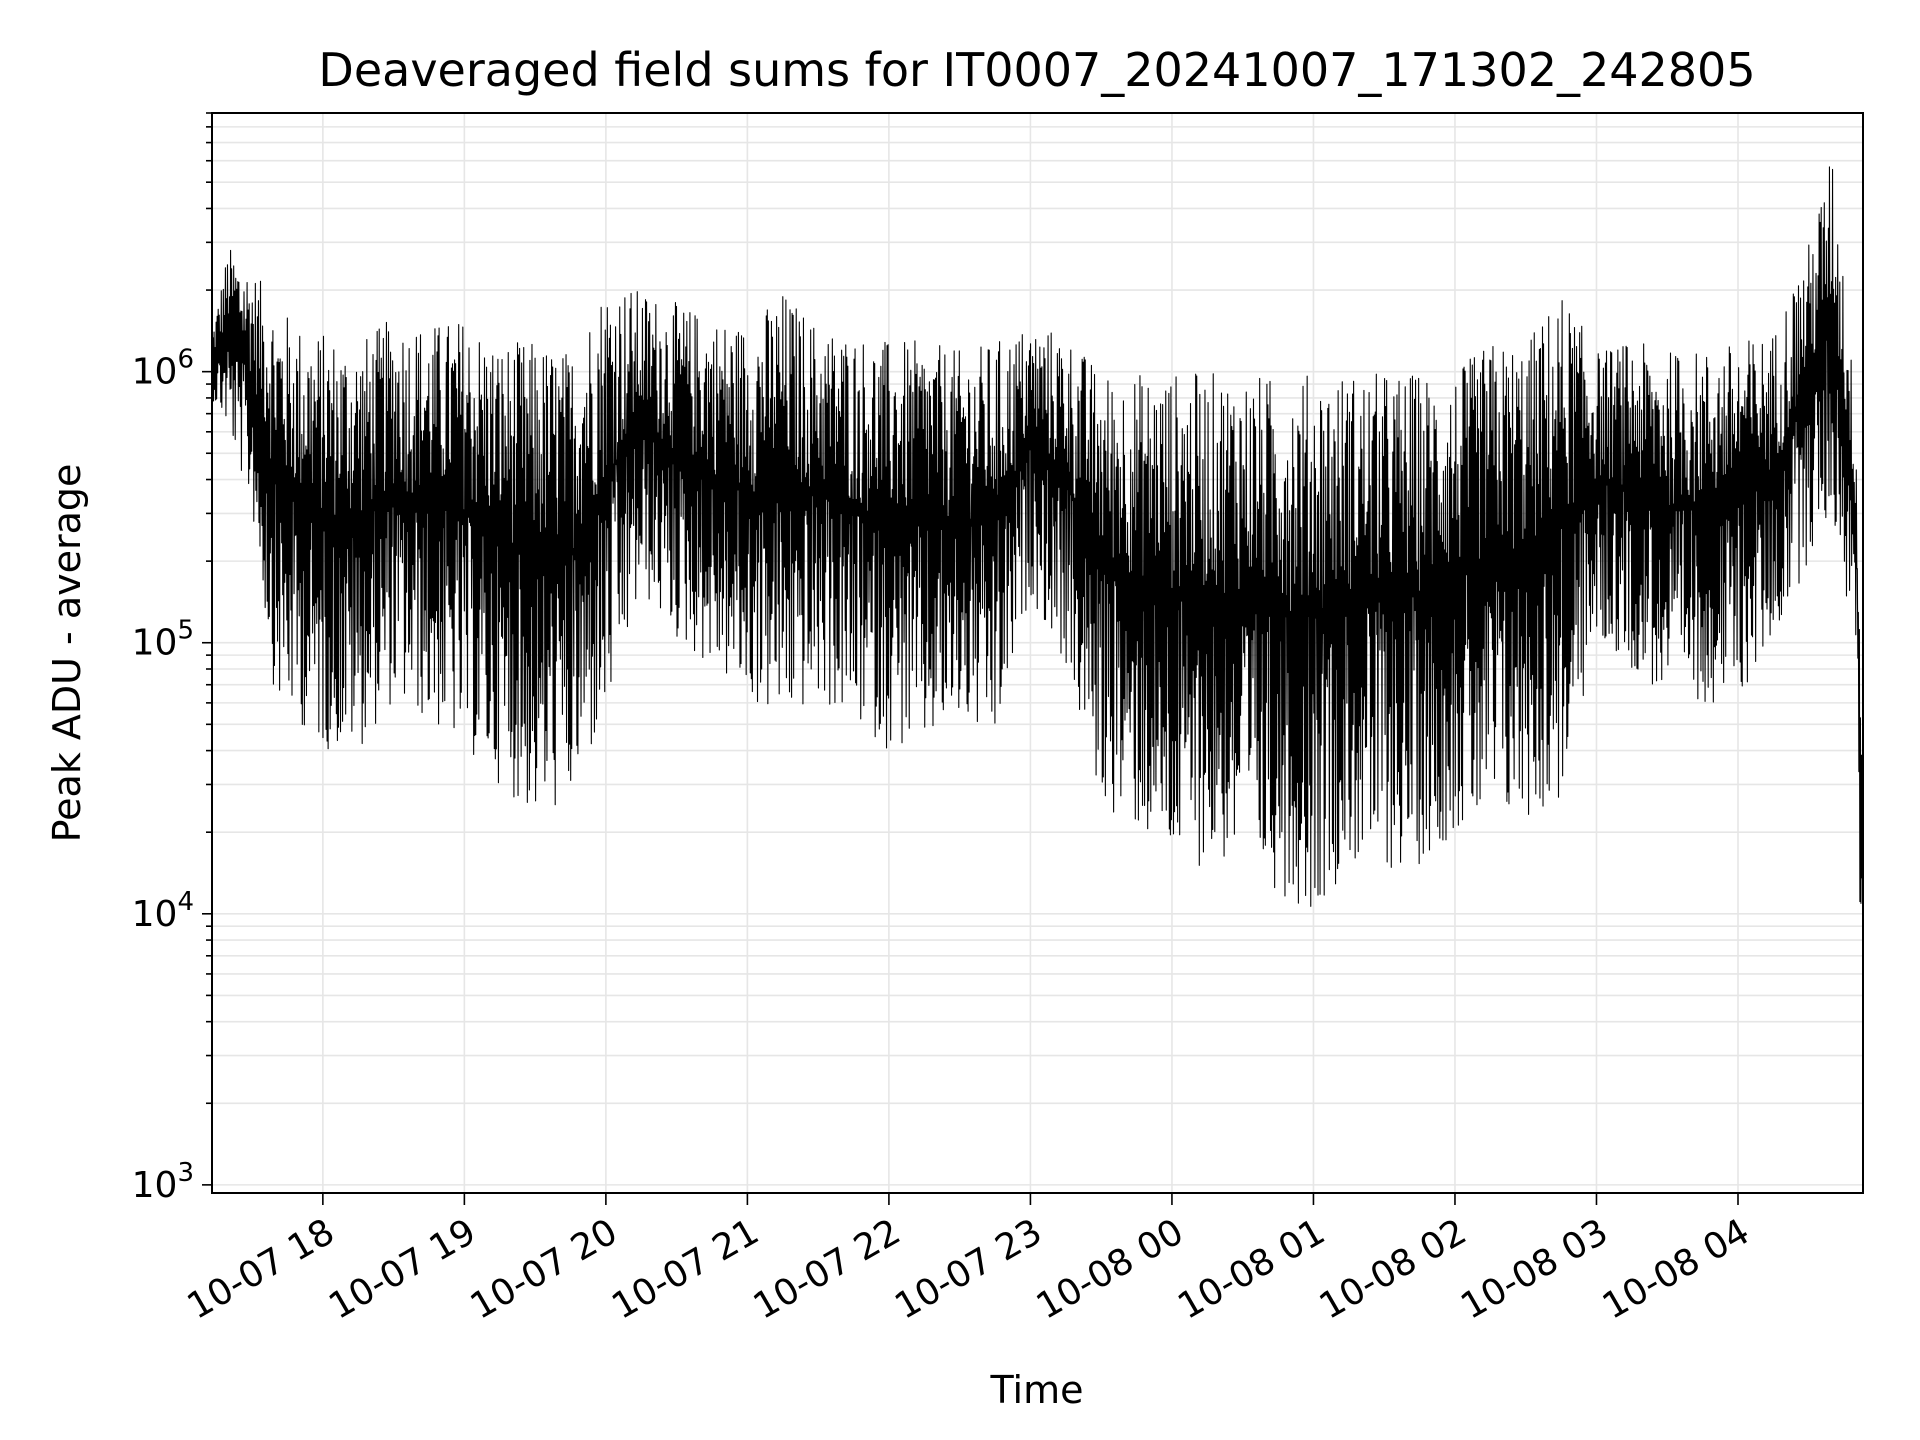 This screenshot has width=1920, height=1440. Describe the element at coordinates (67, 653) in the screenshot. I see `y-axis-label: Peak ADU - average` at that location.